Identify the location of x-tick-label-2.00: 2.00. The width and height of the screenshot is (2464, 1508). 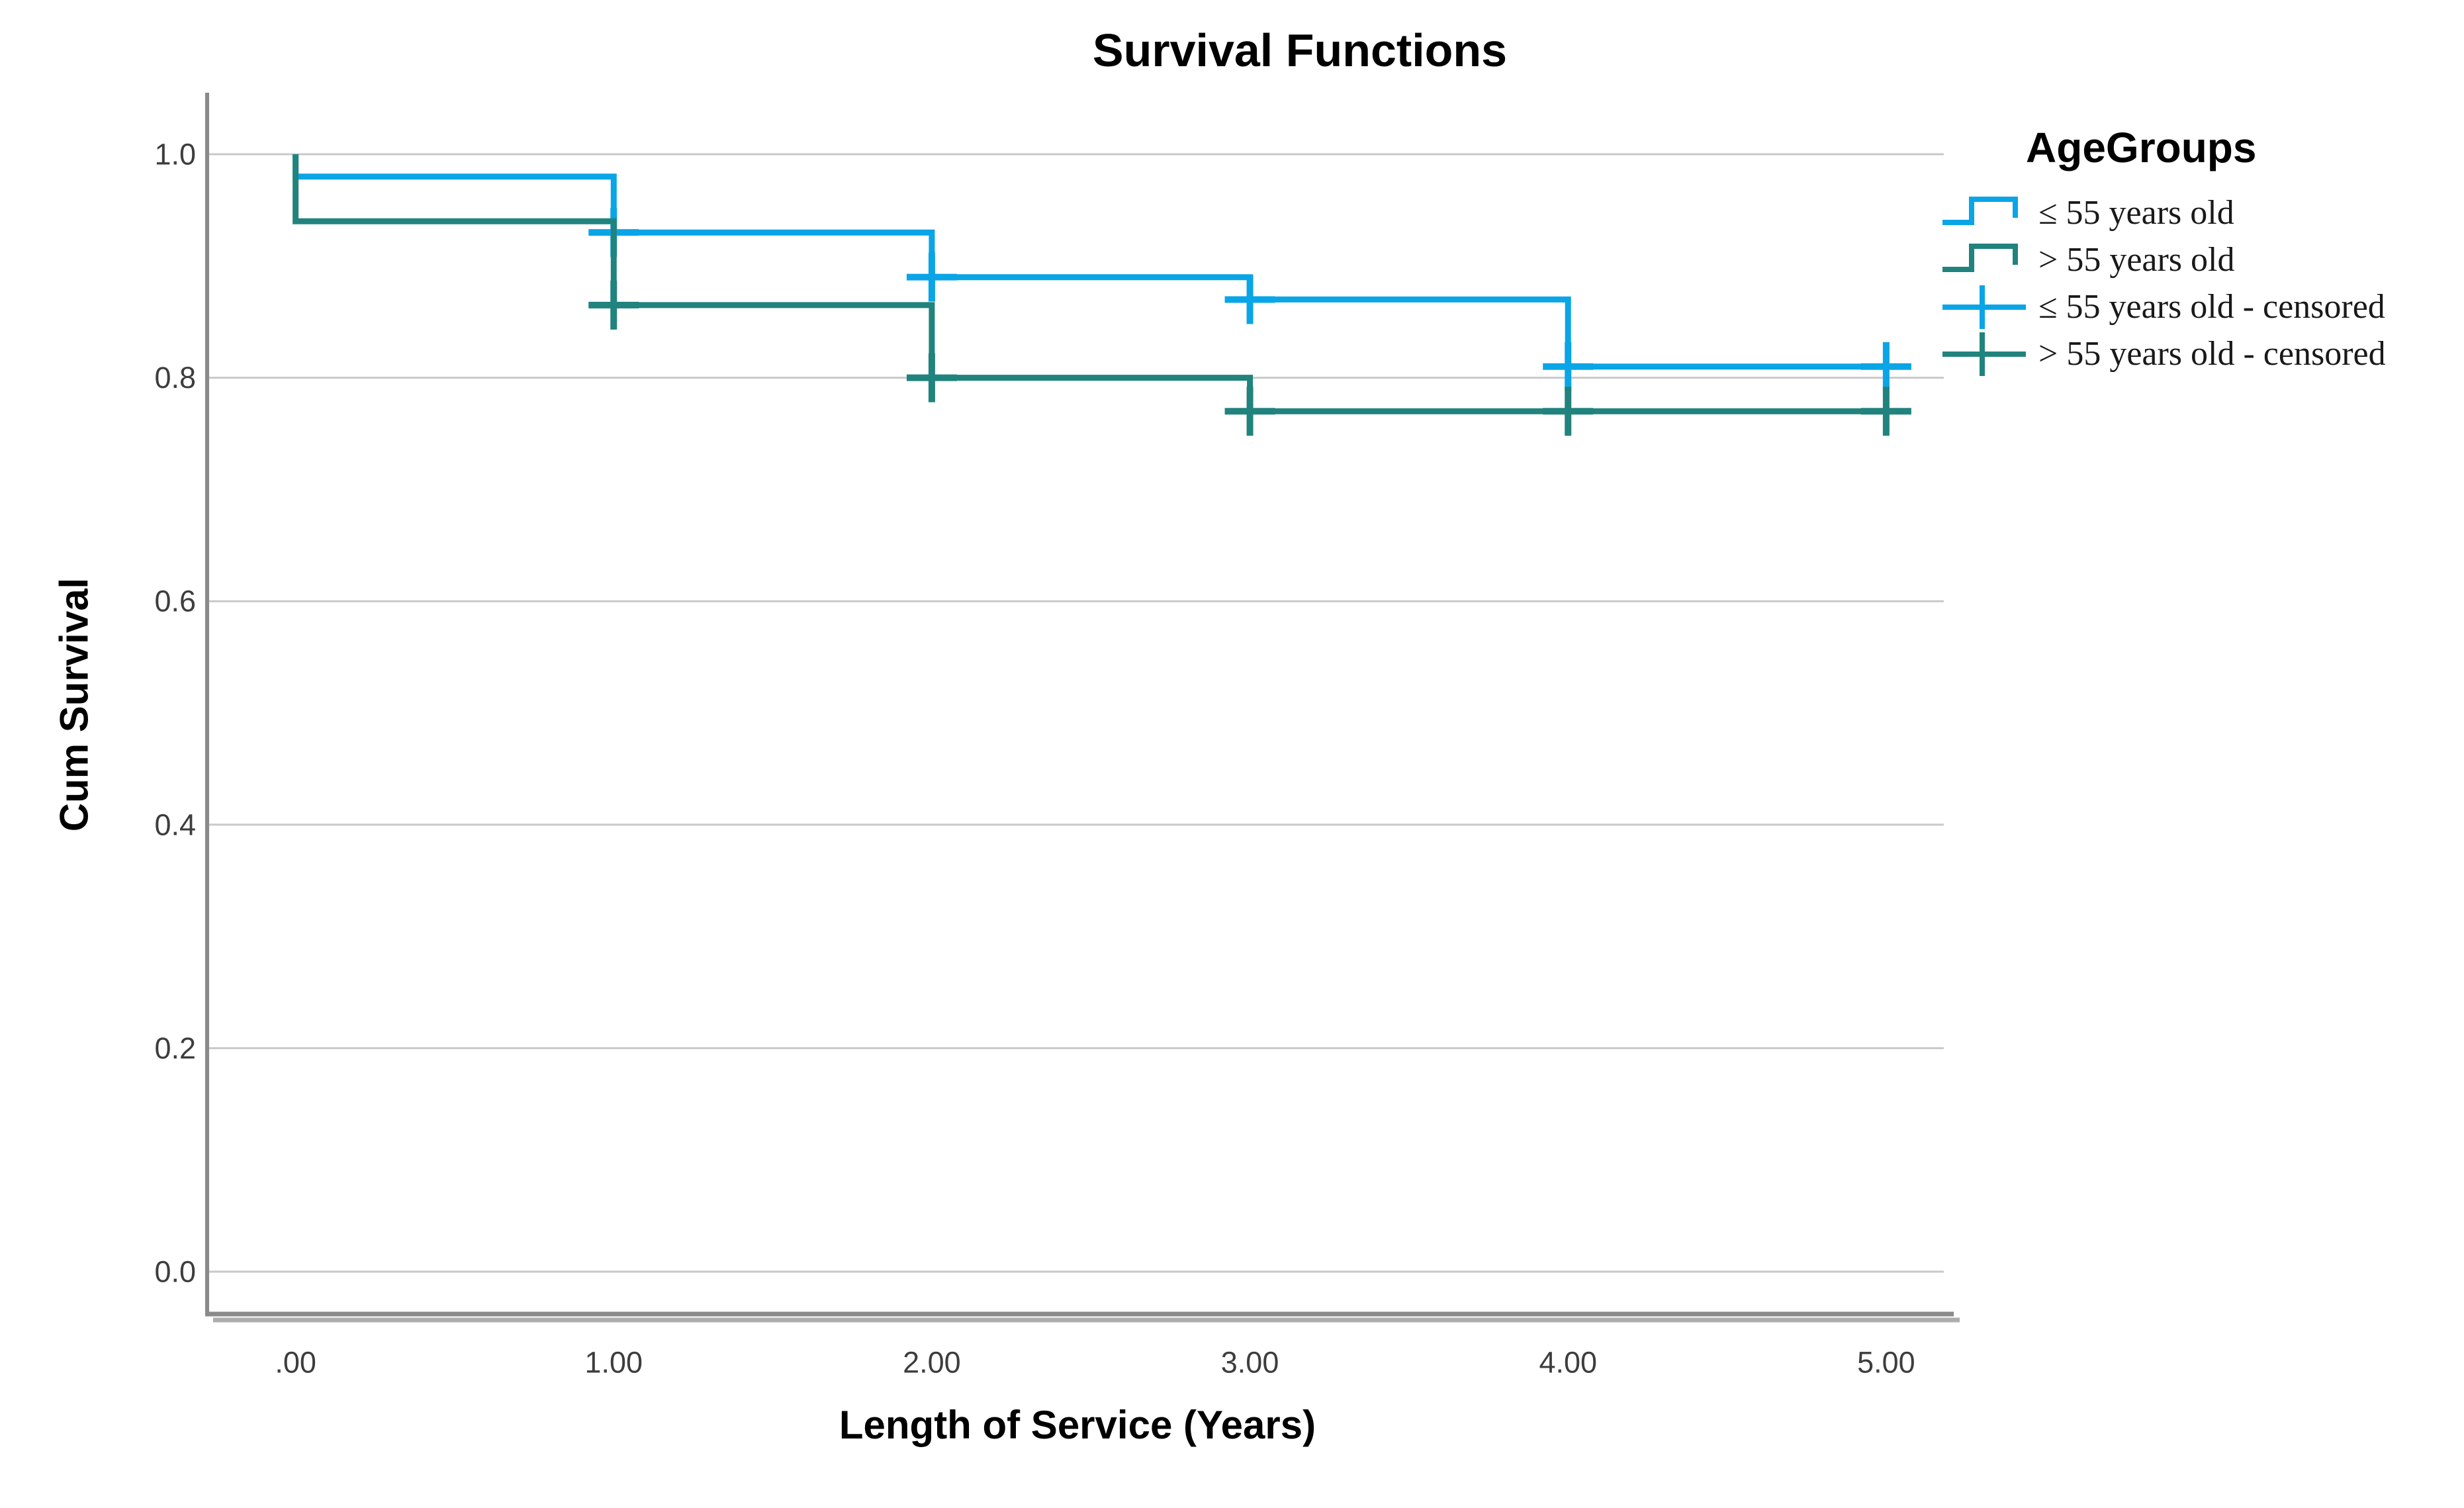
(932, 1363).